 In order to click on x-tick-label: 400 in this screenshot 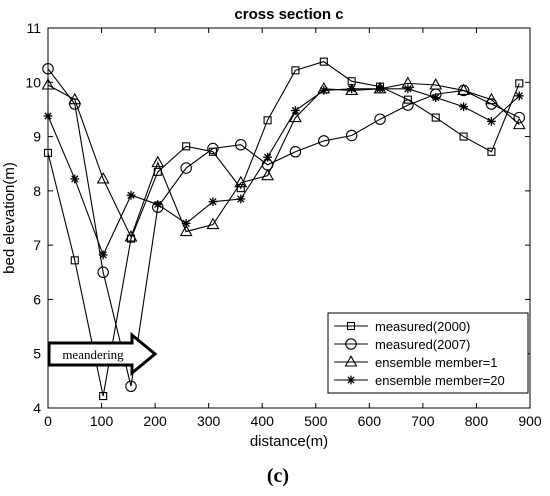, I will do `click(263, 421)`.